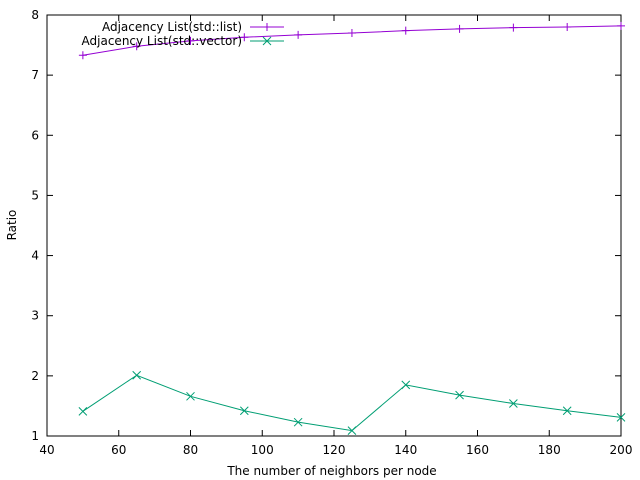 The width and height of the screenshot is (640, 480). What do you see at coordinates (162, 41) in the screenshot?
I see `legend-label: Adjacency List(std::vector)` at bounding box center [162, 41].